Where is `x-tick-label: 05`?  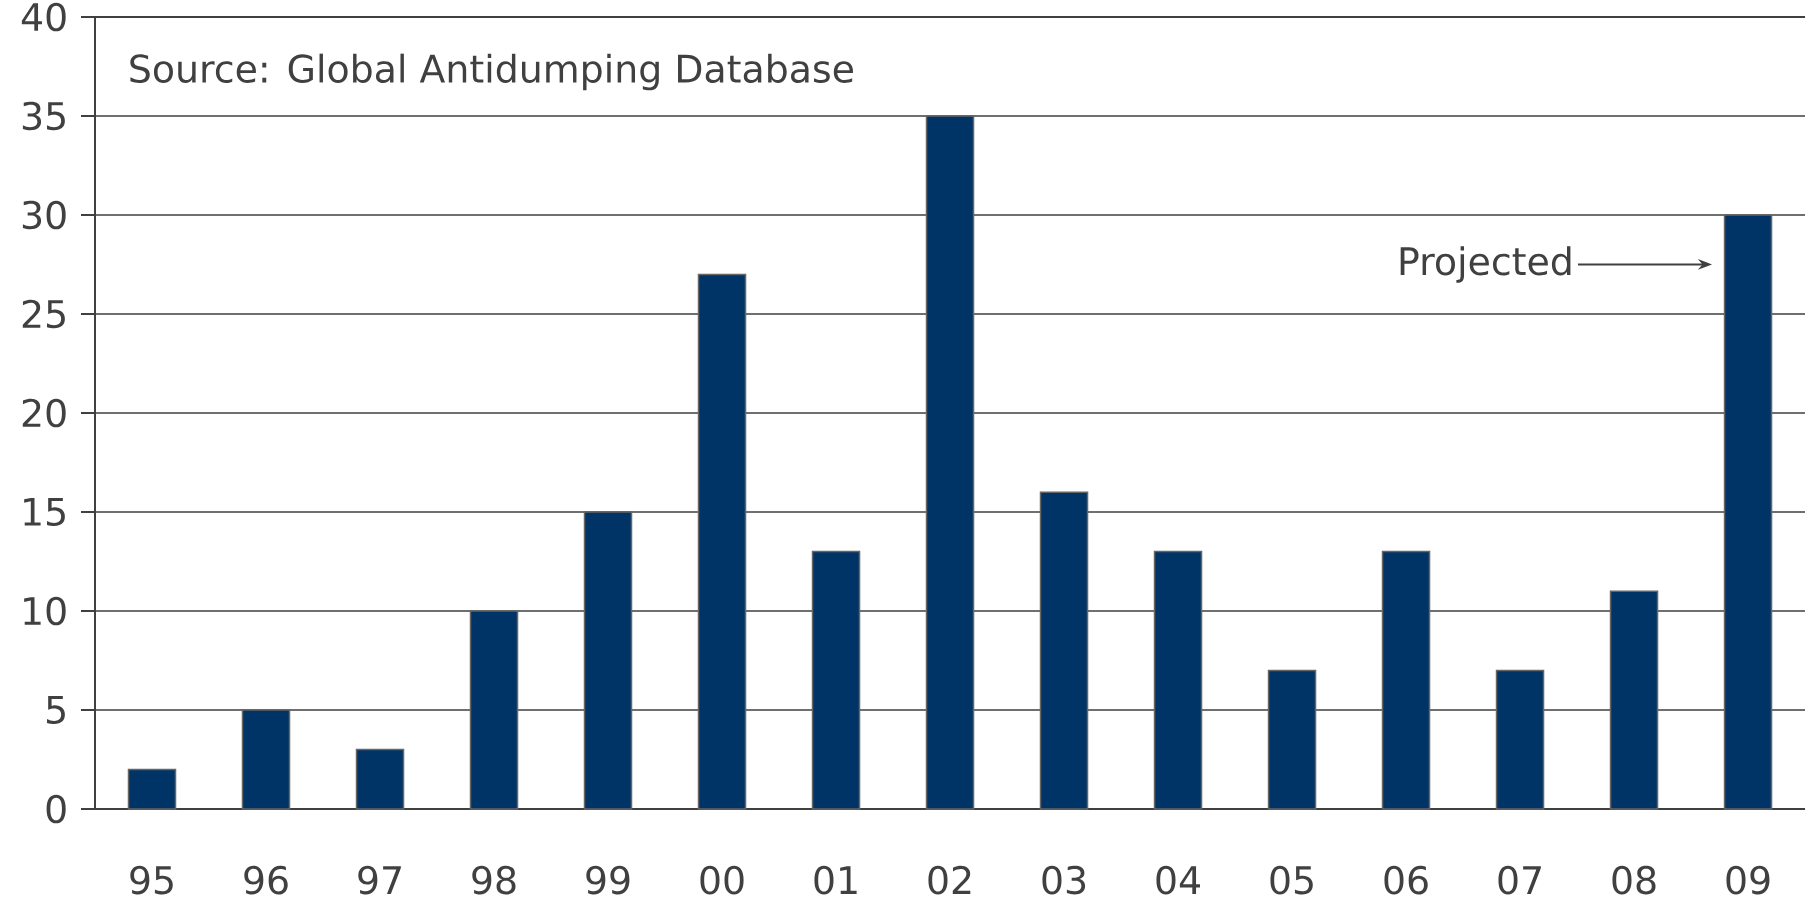 x-tick-label: 05 is located at coordinates (1291, 880).